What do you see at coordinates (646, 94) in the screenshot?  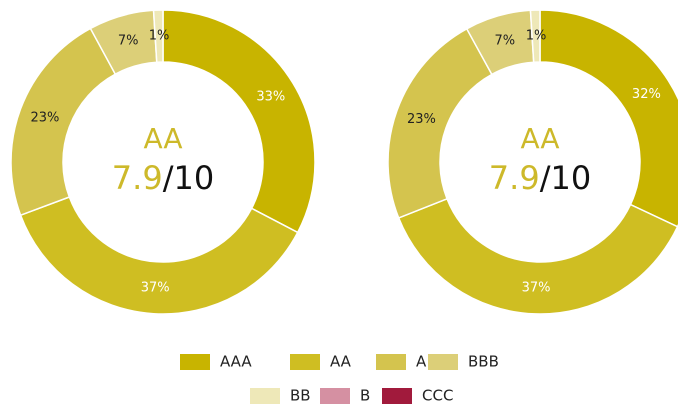 I see `value-label: 32%` at bounding box center [646, 94].